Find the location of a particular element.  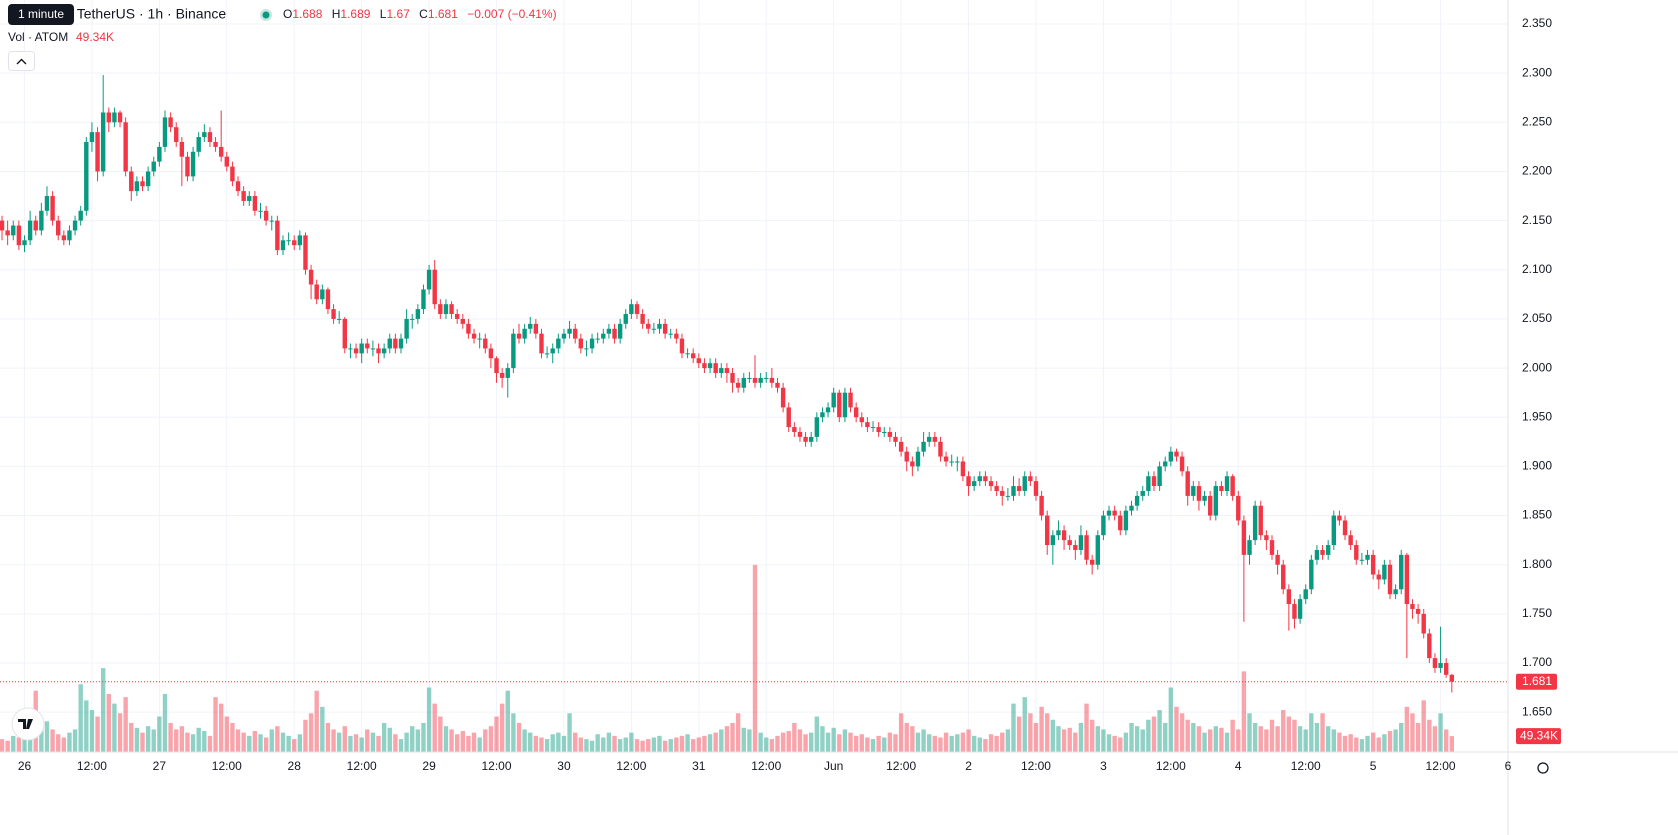

x-tick-label: 27 is located at coordinates (160, 766).